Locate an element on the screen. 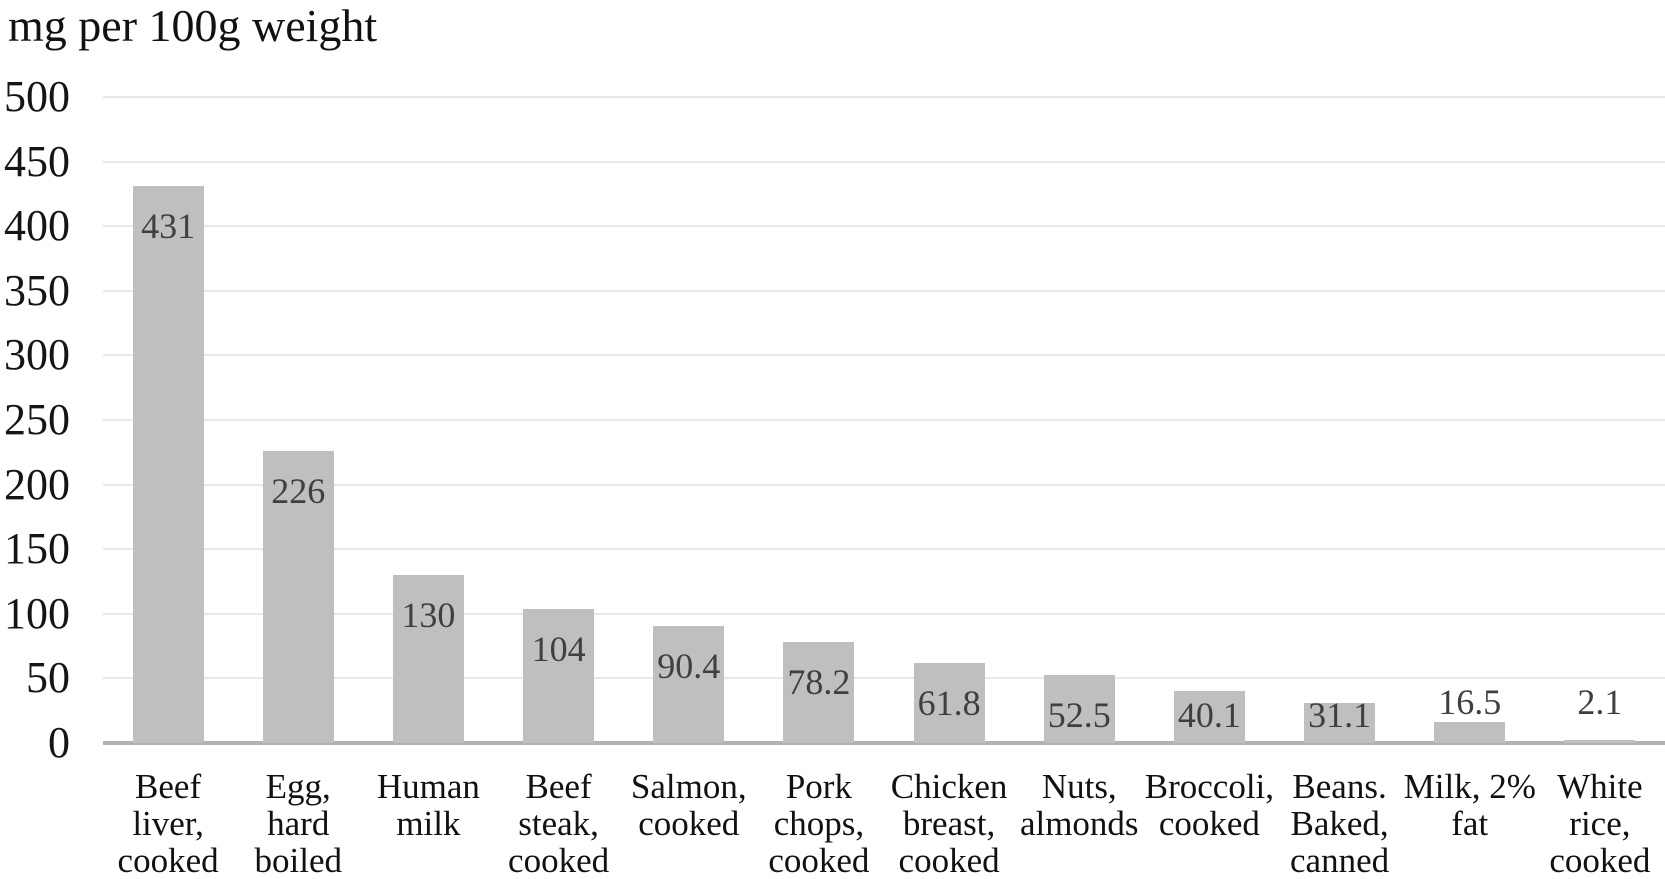 This screenshot has height=879, width=1665. x-category-label: Broccoli, cooked is located at coordinates (1209, 805).